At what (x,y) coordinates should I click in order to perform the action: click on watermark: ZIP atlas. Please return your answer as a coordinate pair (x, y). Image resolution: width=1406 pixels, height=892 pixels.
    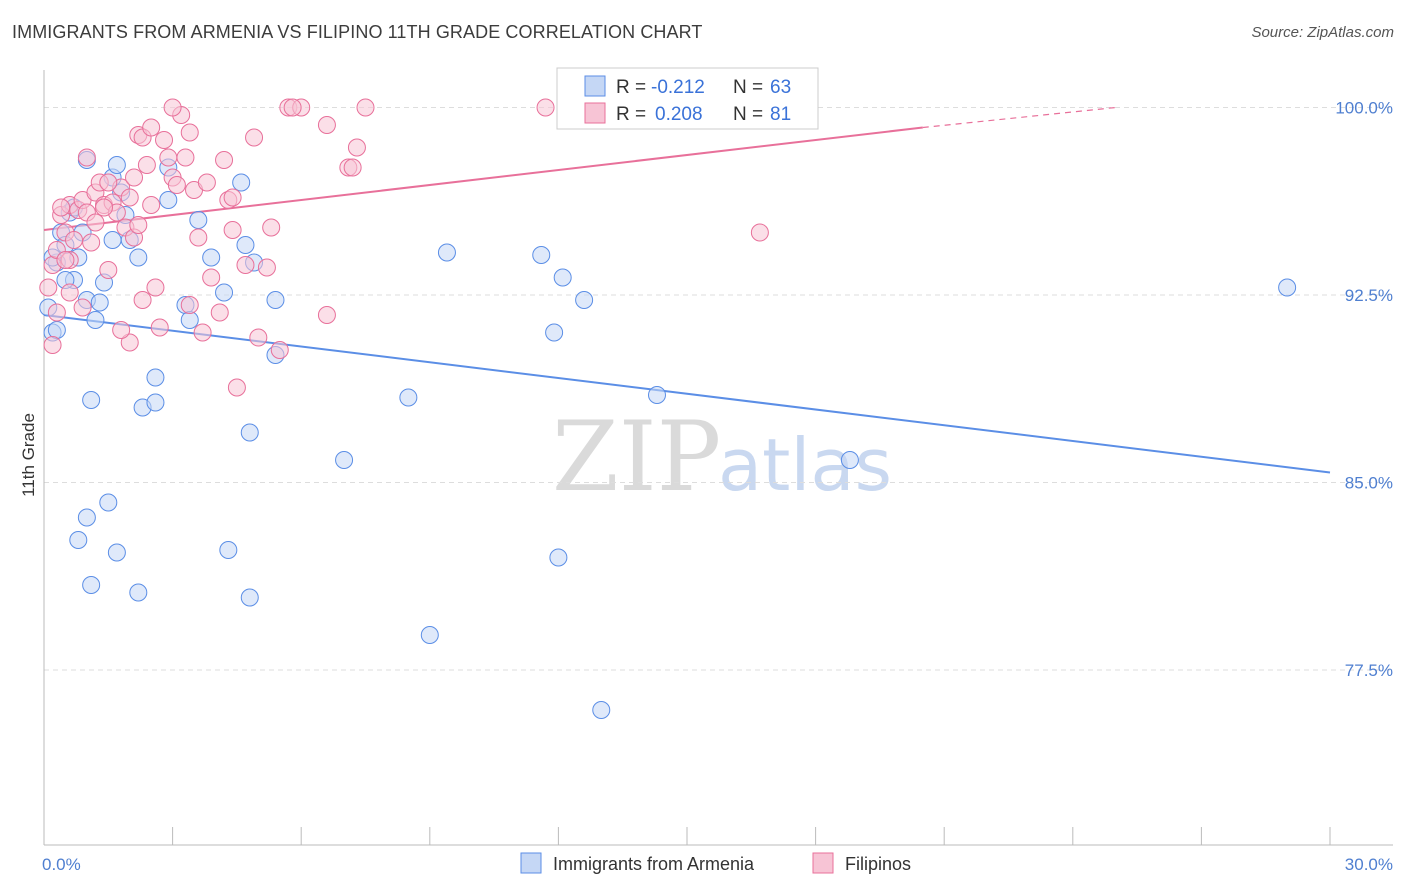
    Looking at the image, I should click on (722, 457).